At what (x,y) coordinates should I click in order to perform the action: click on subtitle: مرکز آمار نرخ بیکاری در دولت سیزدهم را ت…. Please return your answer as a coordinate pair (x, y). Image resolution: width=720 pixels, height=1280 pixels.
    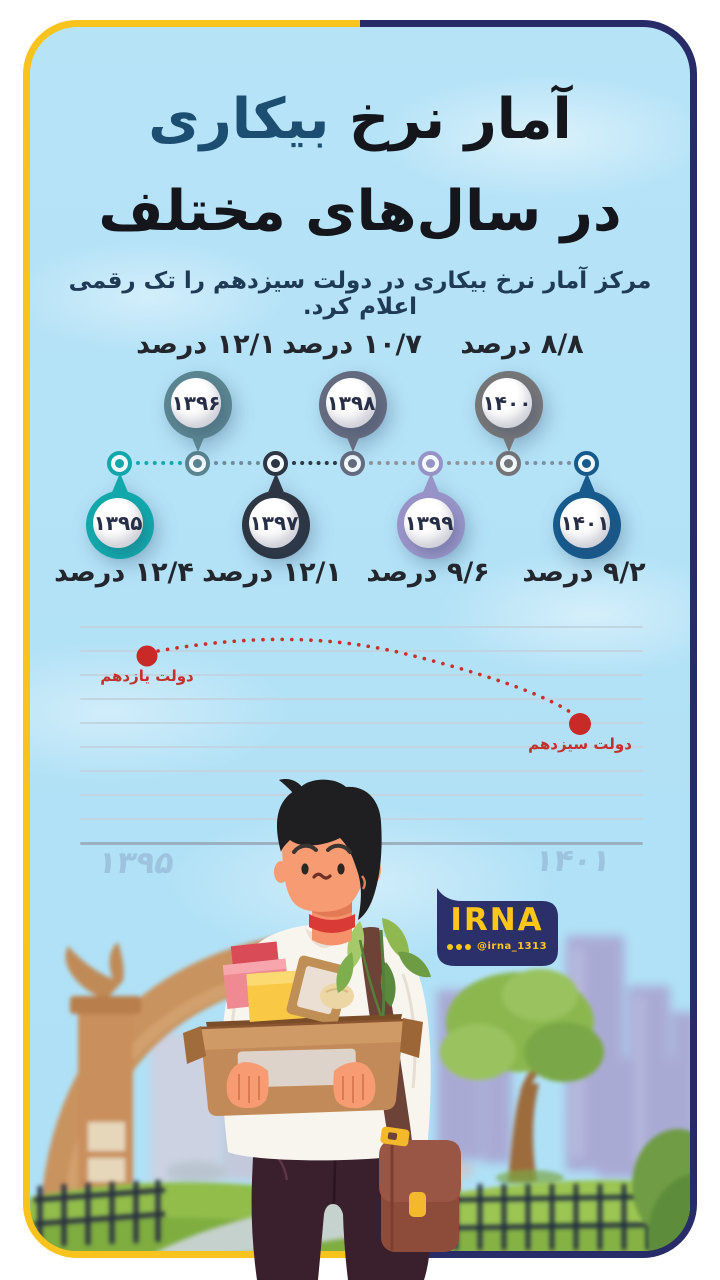
    Looking at the image, I should click on (360, 294).